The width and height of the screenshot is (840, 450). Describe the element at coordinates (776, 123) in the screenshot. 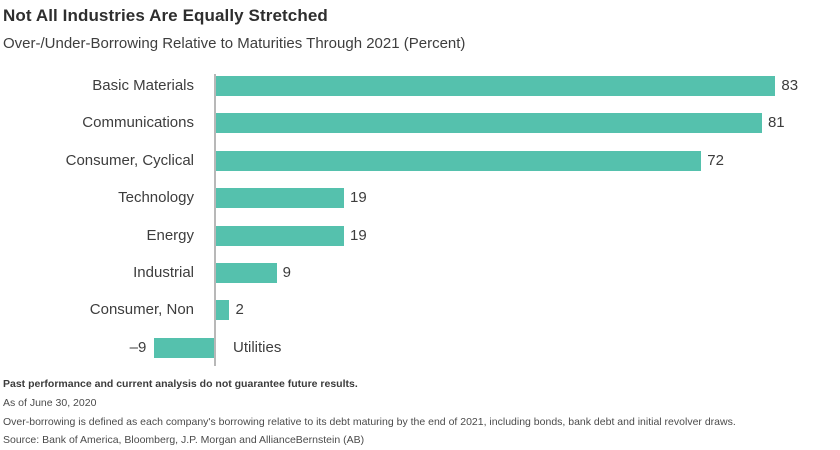

I see `value-label: 81` at that location.